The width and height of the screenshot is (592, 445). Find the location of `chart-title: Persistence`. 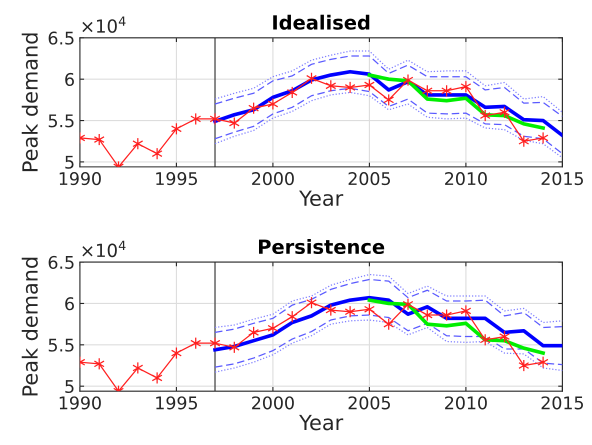

chart-title: Persistence is located at coordinates (321, 246).